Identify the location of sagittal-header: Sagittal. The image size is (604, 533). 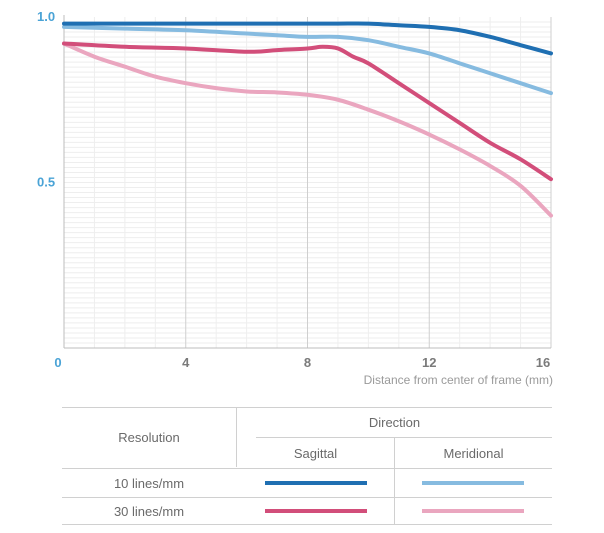
(315, 453).